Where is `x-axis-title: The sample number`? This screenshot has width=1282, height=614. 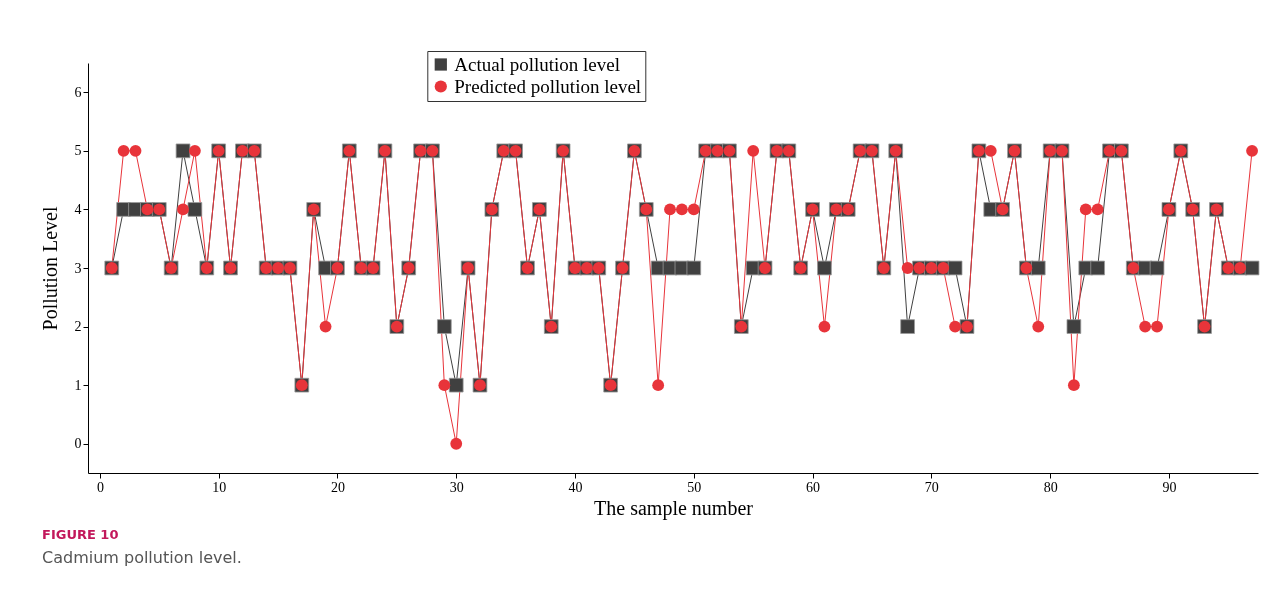 x-axis-title: The sample number is located at coordinates (674, 508).